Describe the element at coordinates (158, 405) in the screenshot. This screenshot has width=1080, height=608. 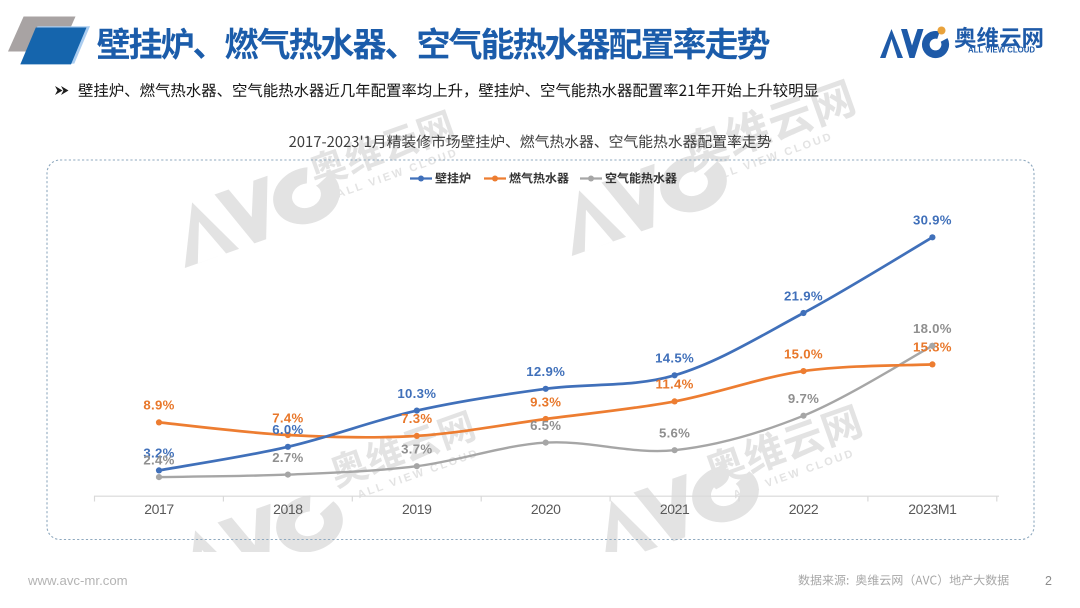
I see `svg-text: 8.9%` at that location.